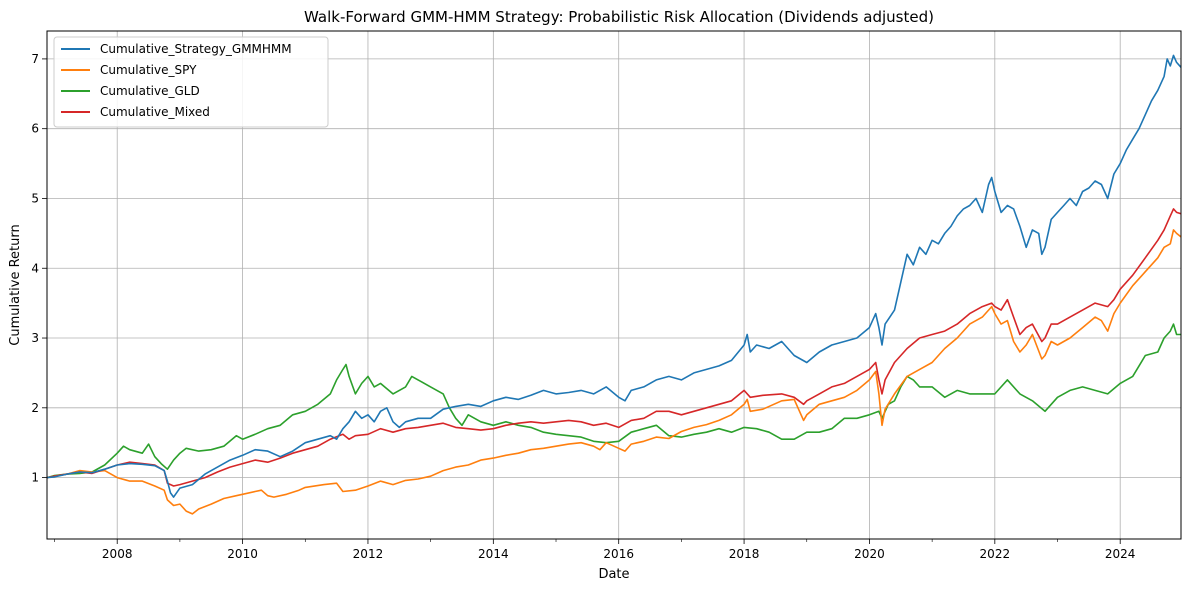 Image resolution: width=1189 pixels, height=594 pixels. What do you see at coordinates (35, 268) in the screenshot?
I see `y-tick-label: 4` at bounding box center [35, 268].